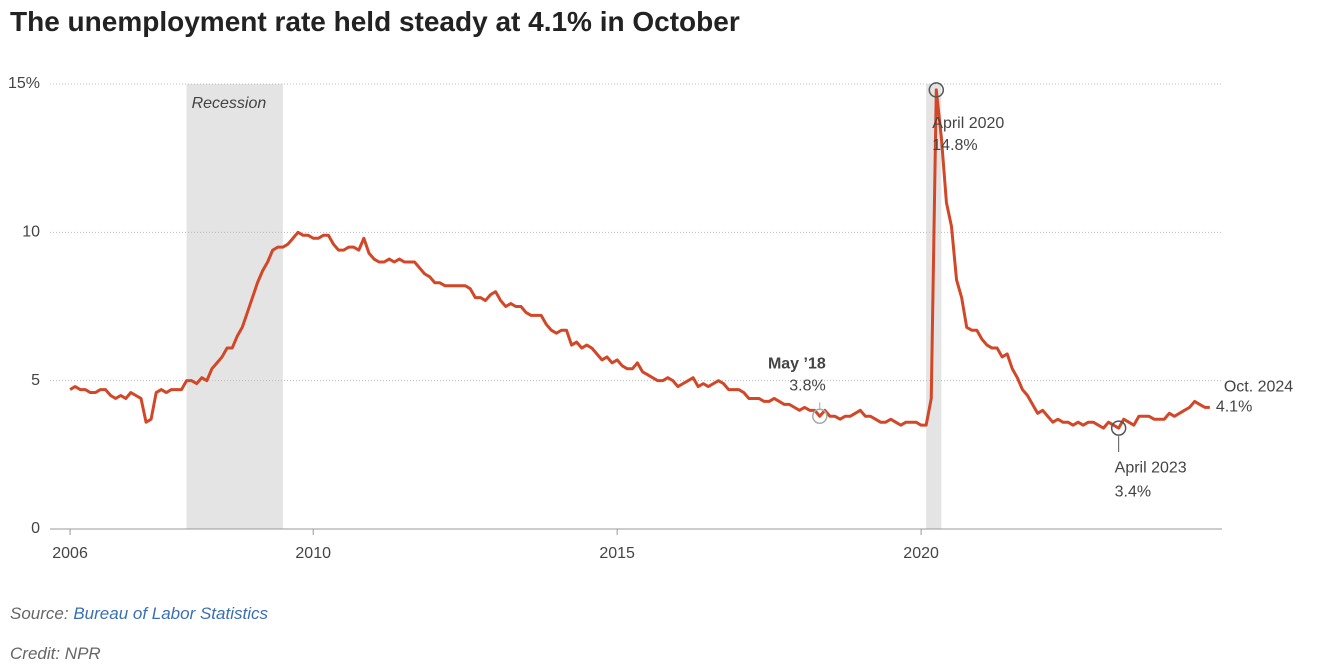 The width and height of the screenshot is (1319, 671). I want to click on x-tick-label: 2010, so click(313, 553).